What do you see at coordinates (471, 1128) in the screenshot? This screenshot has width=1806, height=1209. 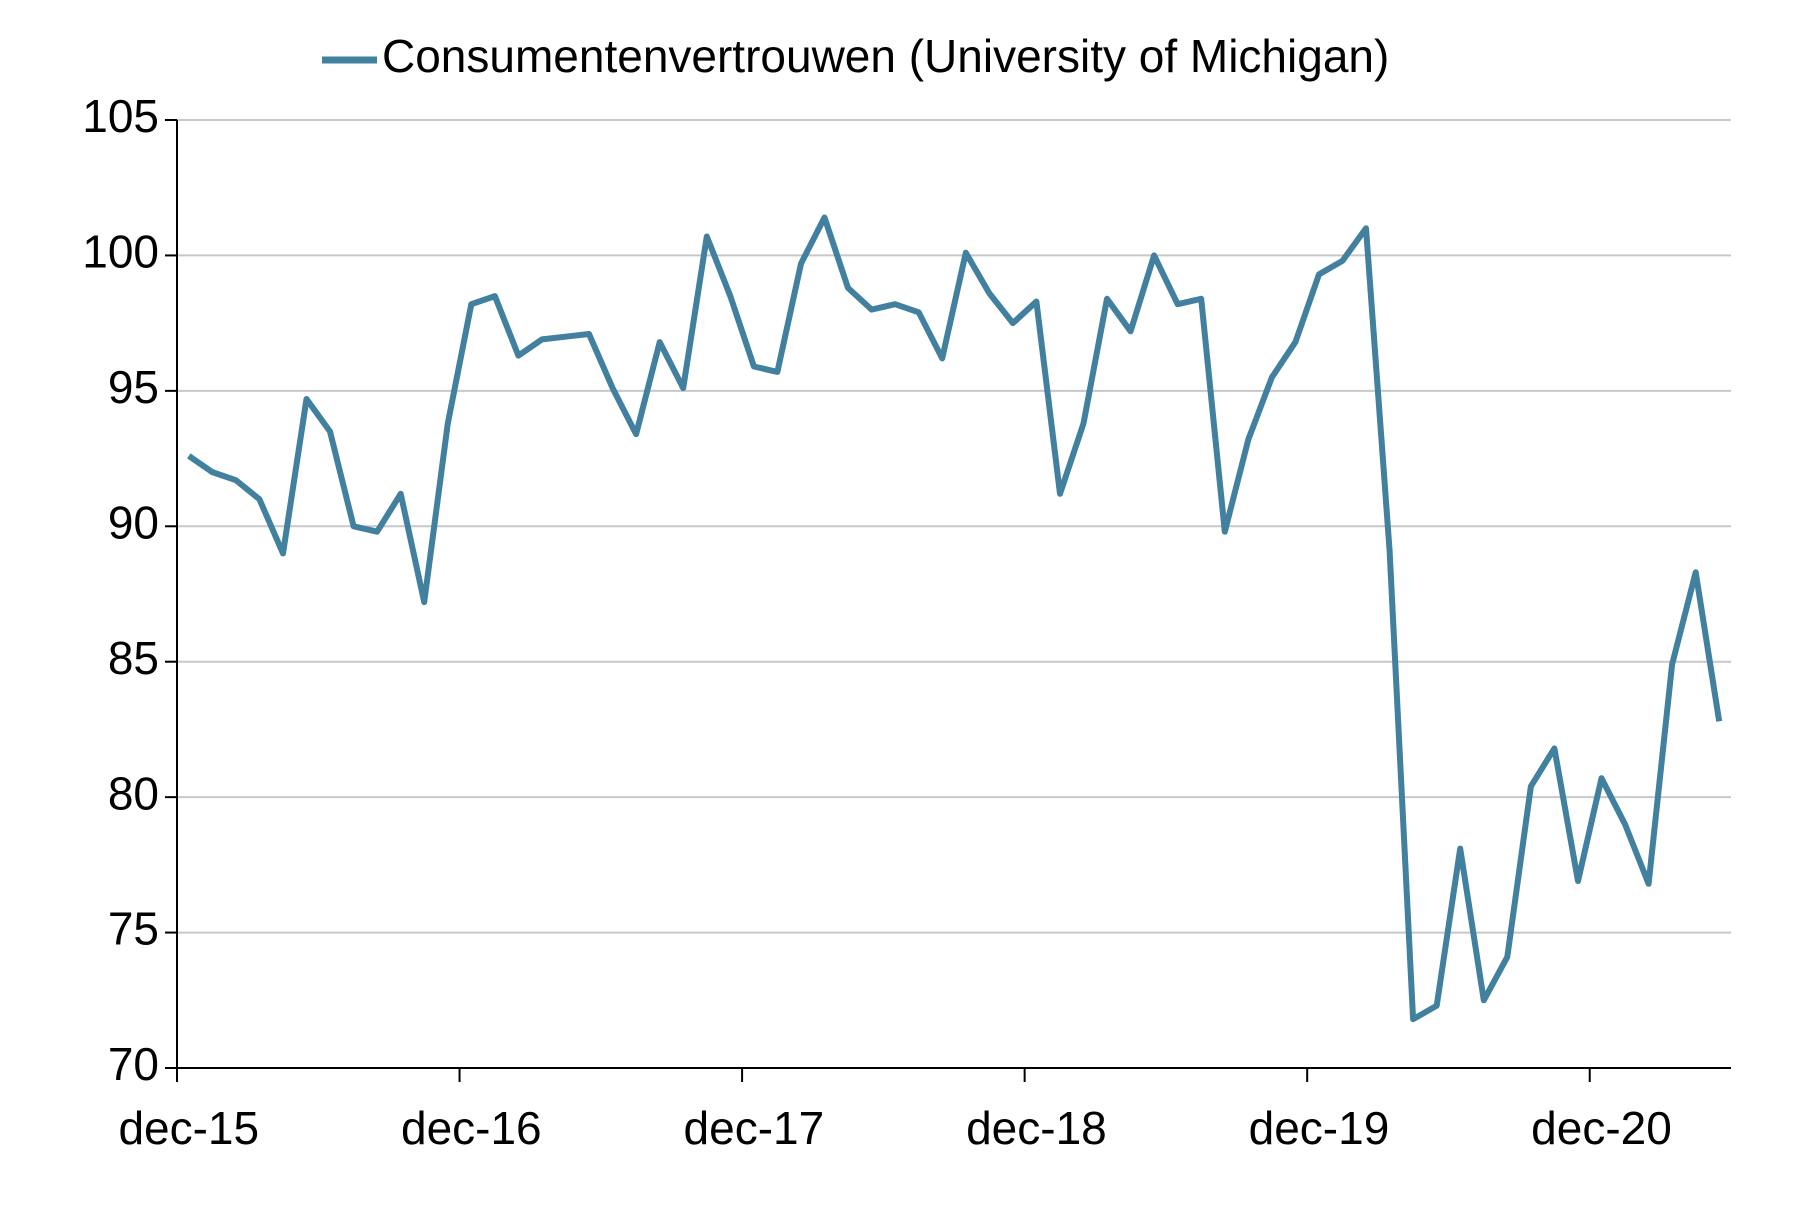 I see `x-tick-label: dec-16` at bounding box center [471, 1128].